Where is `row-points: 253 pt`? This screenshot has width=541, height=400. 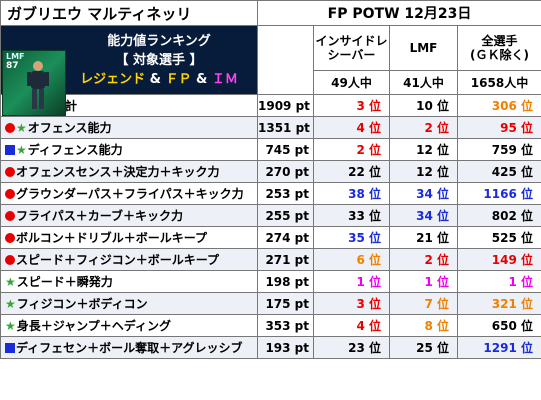
row-points: 253 pt is located at coordinates (285, 193).